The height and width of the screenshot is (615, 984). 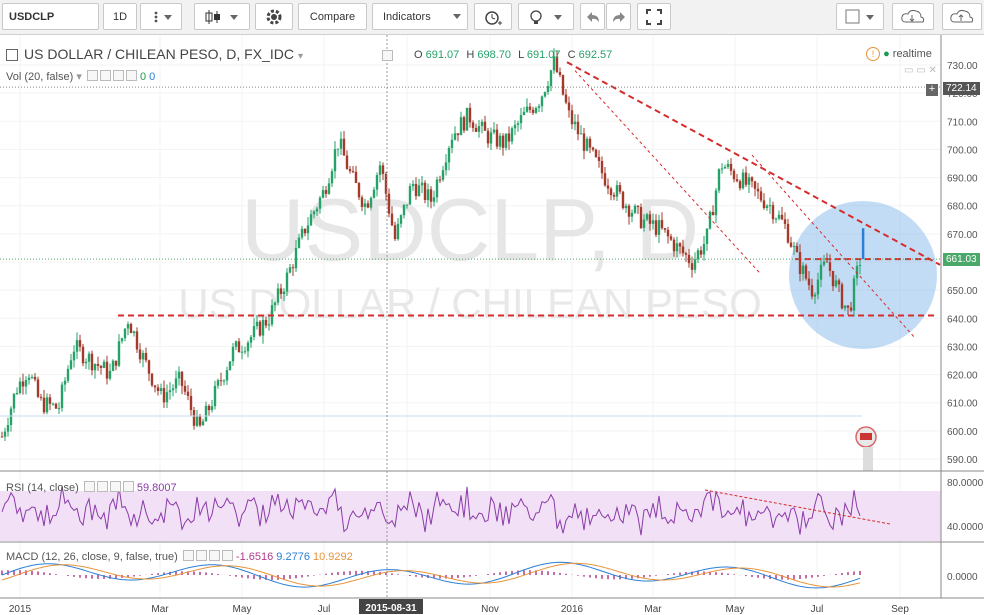 I want to click on volume-chevron-icon: ▾, so click(x=79, y=77).